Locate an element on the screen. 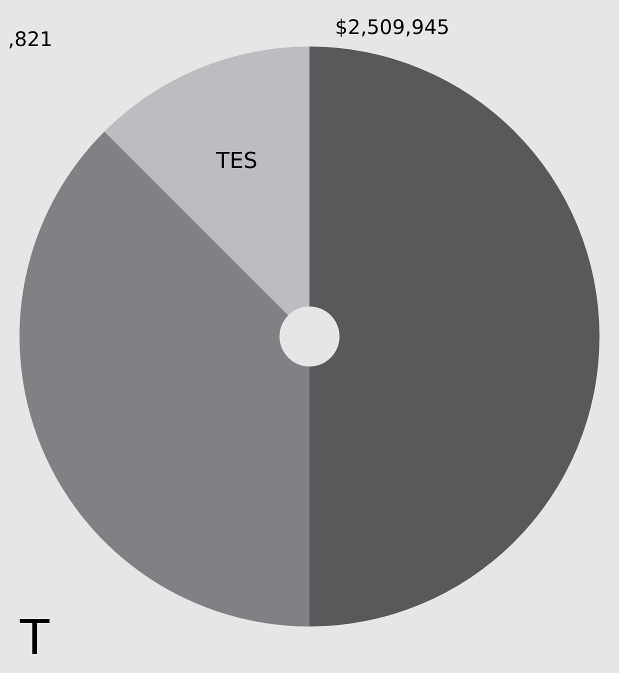 This screenshot has width=619, height=673. slice-label: TES is located at coordinates (236, 161).